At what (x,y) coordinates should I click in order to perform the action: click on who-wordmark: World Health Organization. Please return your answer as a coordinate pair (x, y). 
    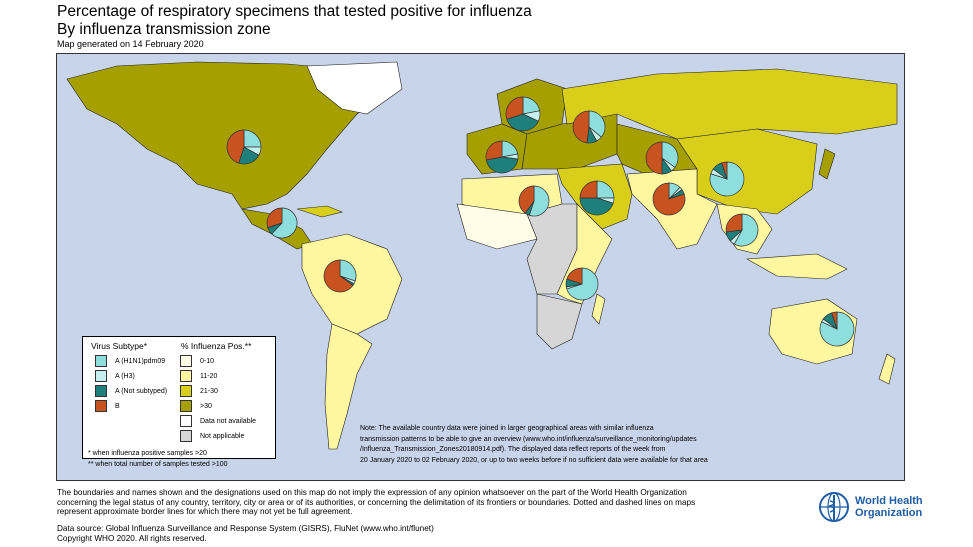
    Looking at the image, I should click on (889, 507).